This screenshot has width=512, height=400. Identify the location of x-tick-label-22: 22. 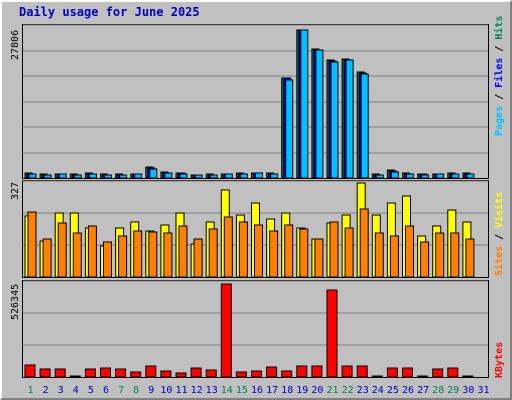
(348, 390).